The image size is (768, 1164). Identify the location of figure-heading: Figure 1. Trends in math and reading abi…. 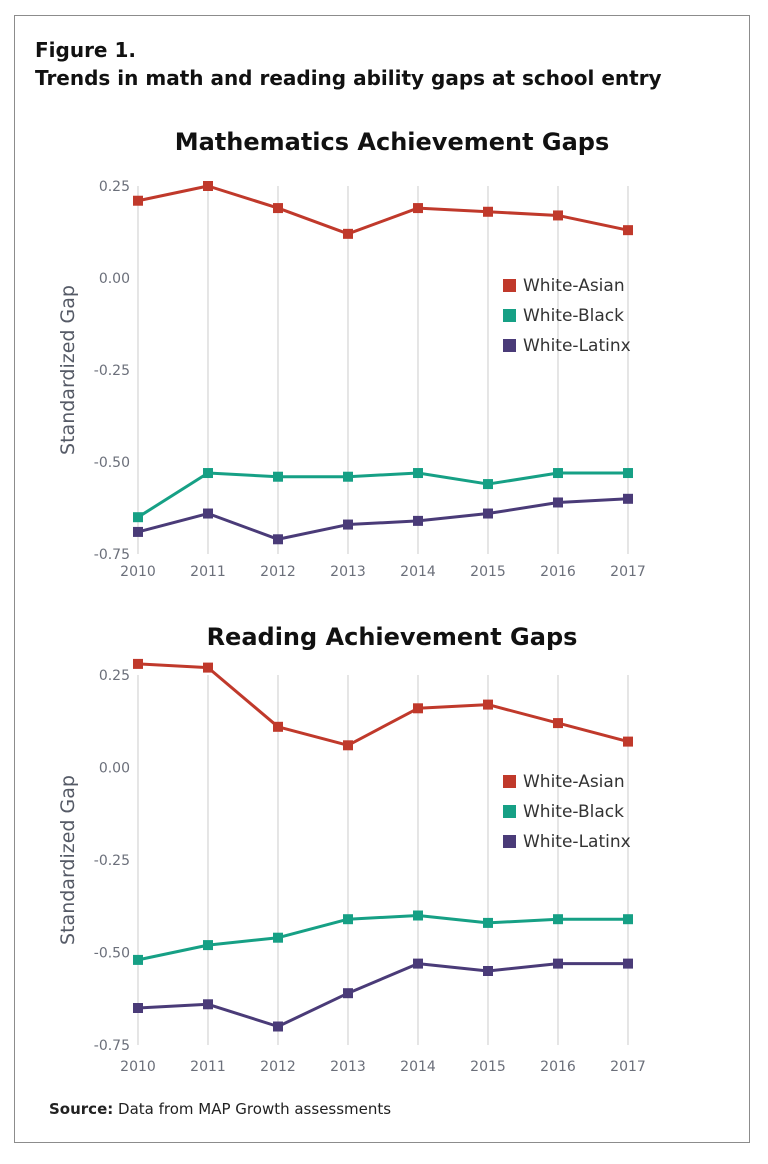
(348, 64).